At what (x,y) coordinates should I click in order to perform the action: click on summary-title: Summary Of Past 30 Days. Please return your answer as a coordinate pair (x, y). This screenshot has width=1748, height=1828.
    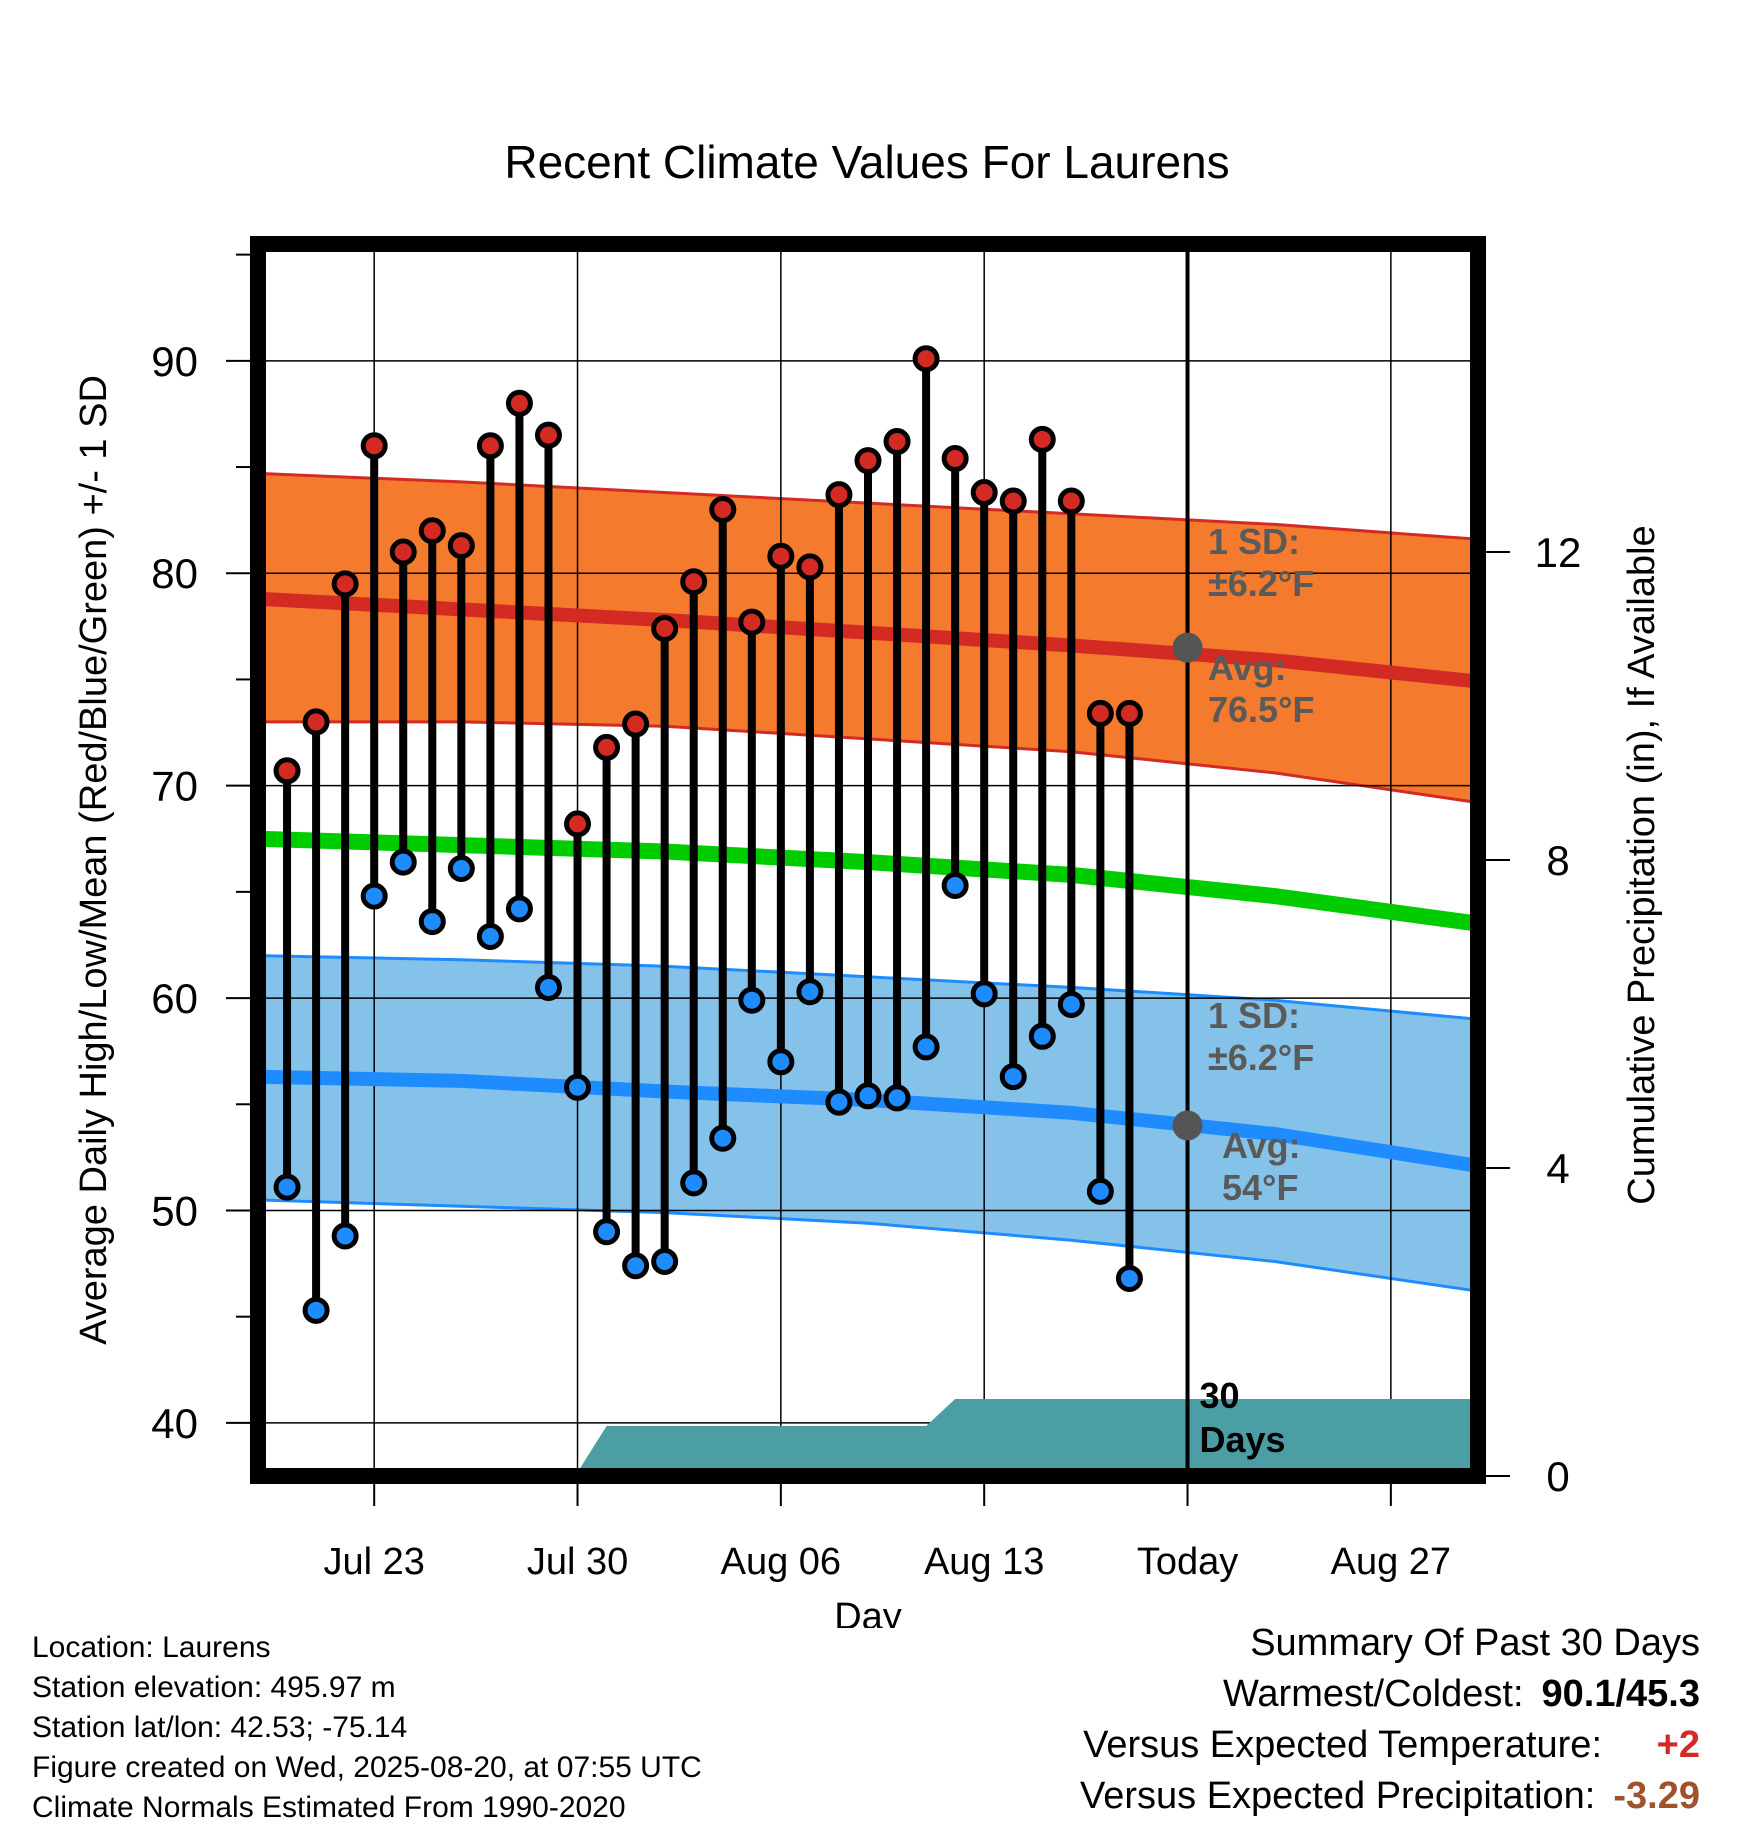
    Looking at the image, I should click on (1475, 1643).